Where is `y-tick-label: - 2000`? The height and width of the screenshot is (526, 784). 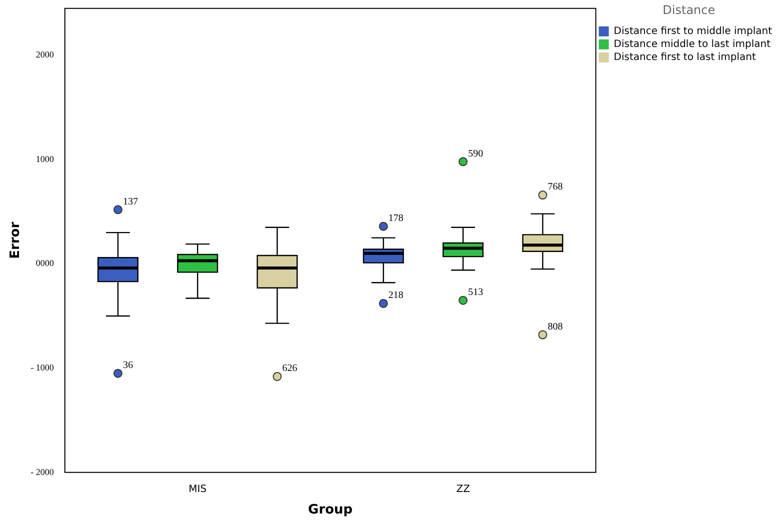 y-tick-label: - 2000 is located at coordinates (42, 471).